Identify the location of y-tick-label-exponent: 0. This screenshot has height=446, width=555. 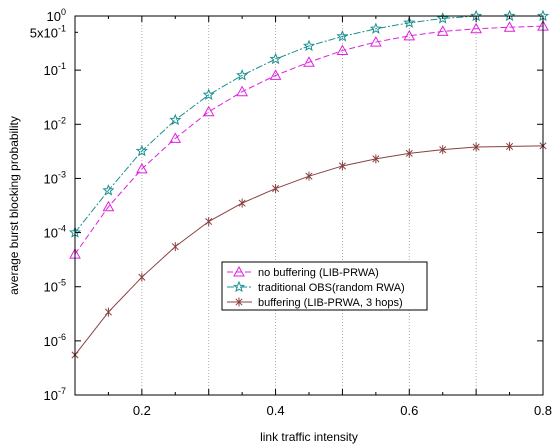
(63, 12).